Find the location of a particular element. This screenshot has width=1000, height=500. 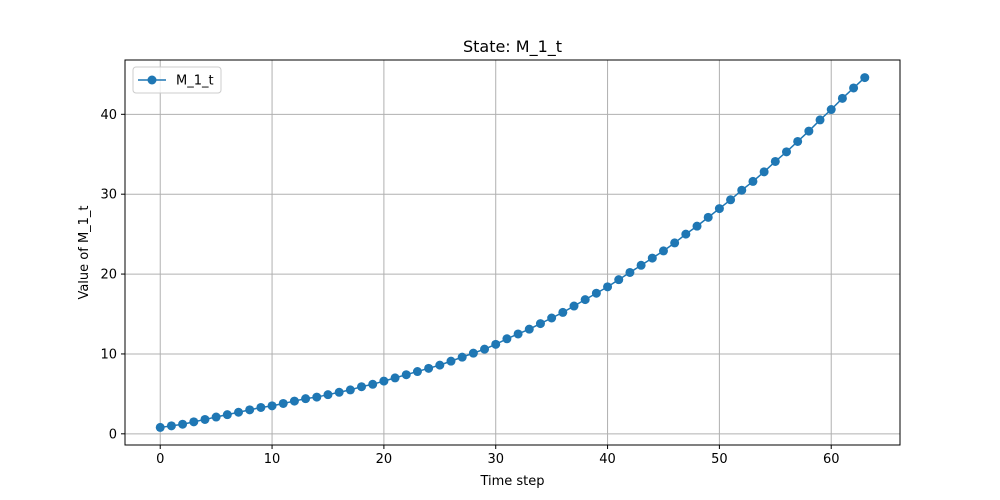

x-tick-label: 30 is located at coordinates (495, 459).